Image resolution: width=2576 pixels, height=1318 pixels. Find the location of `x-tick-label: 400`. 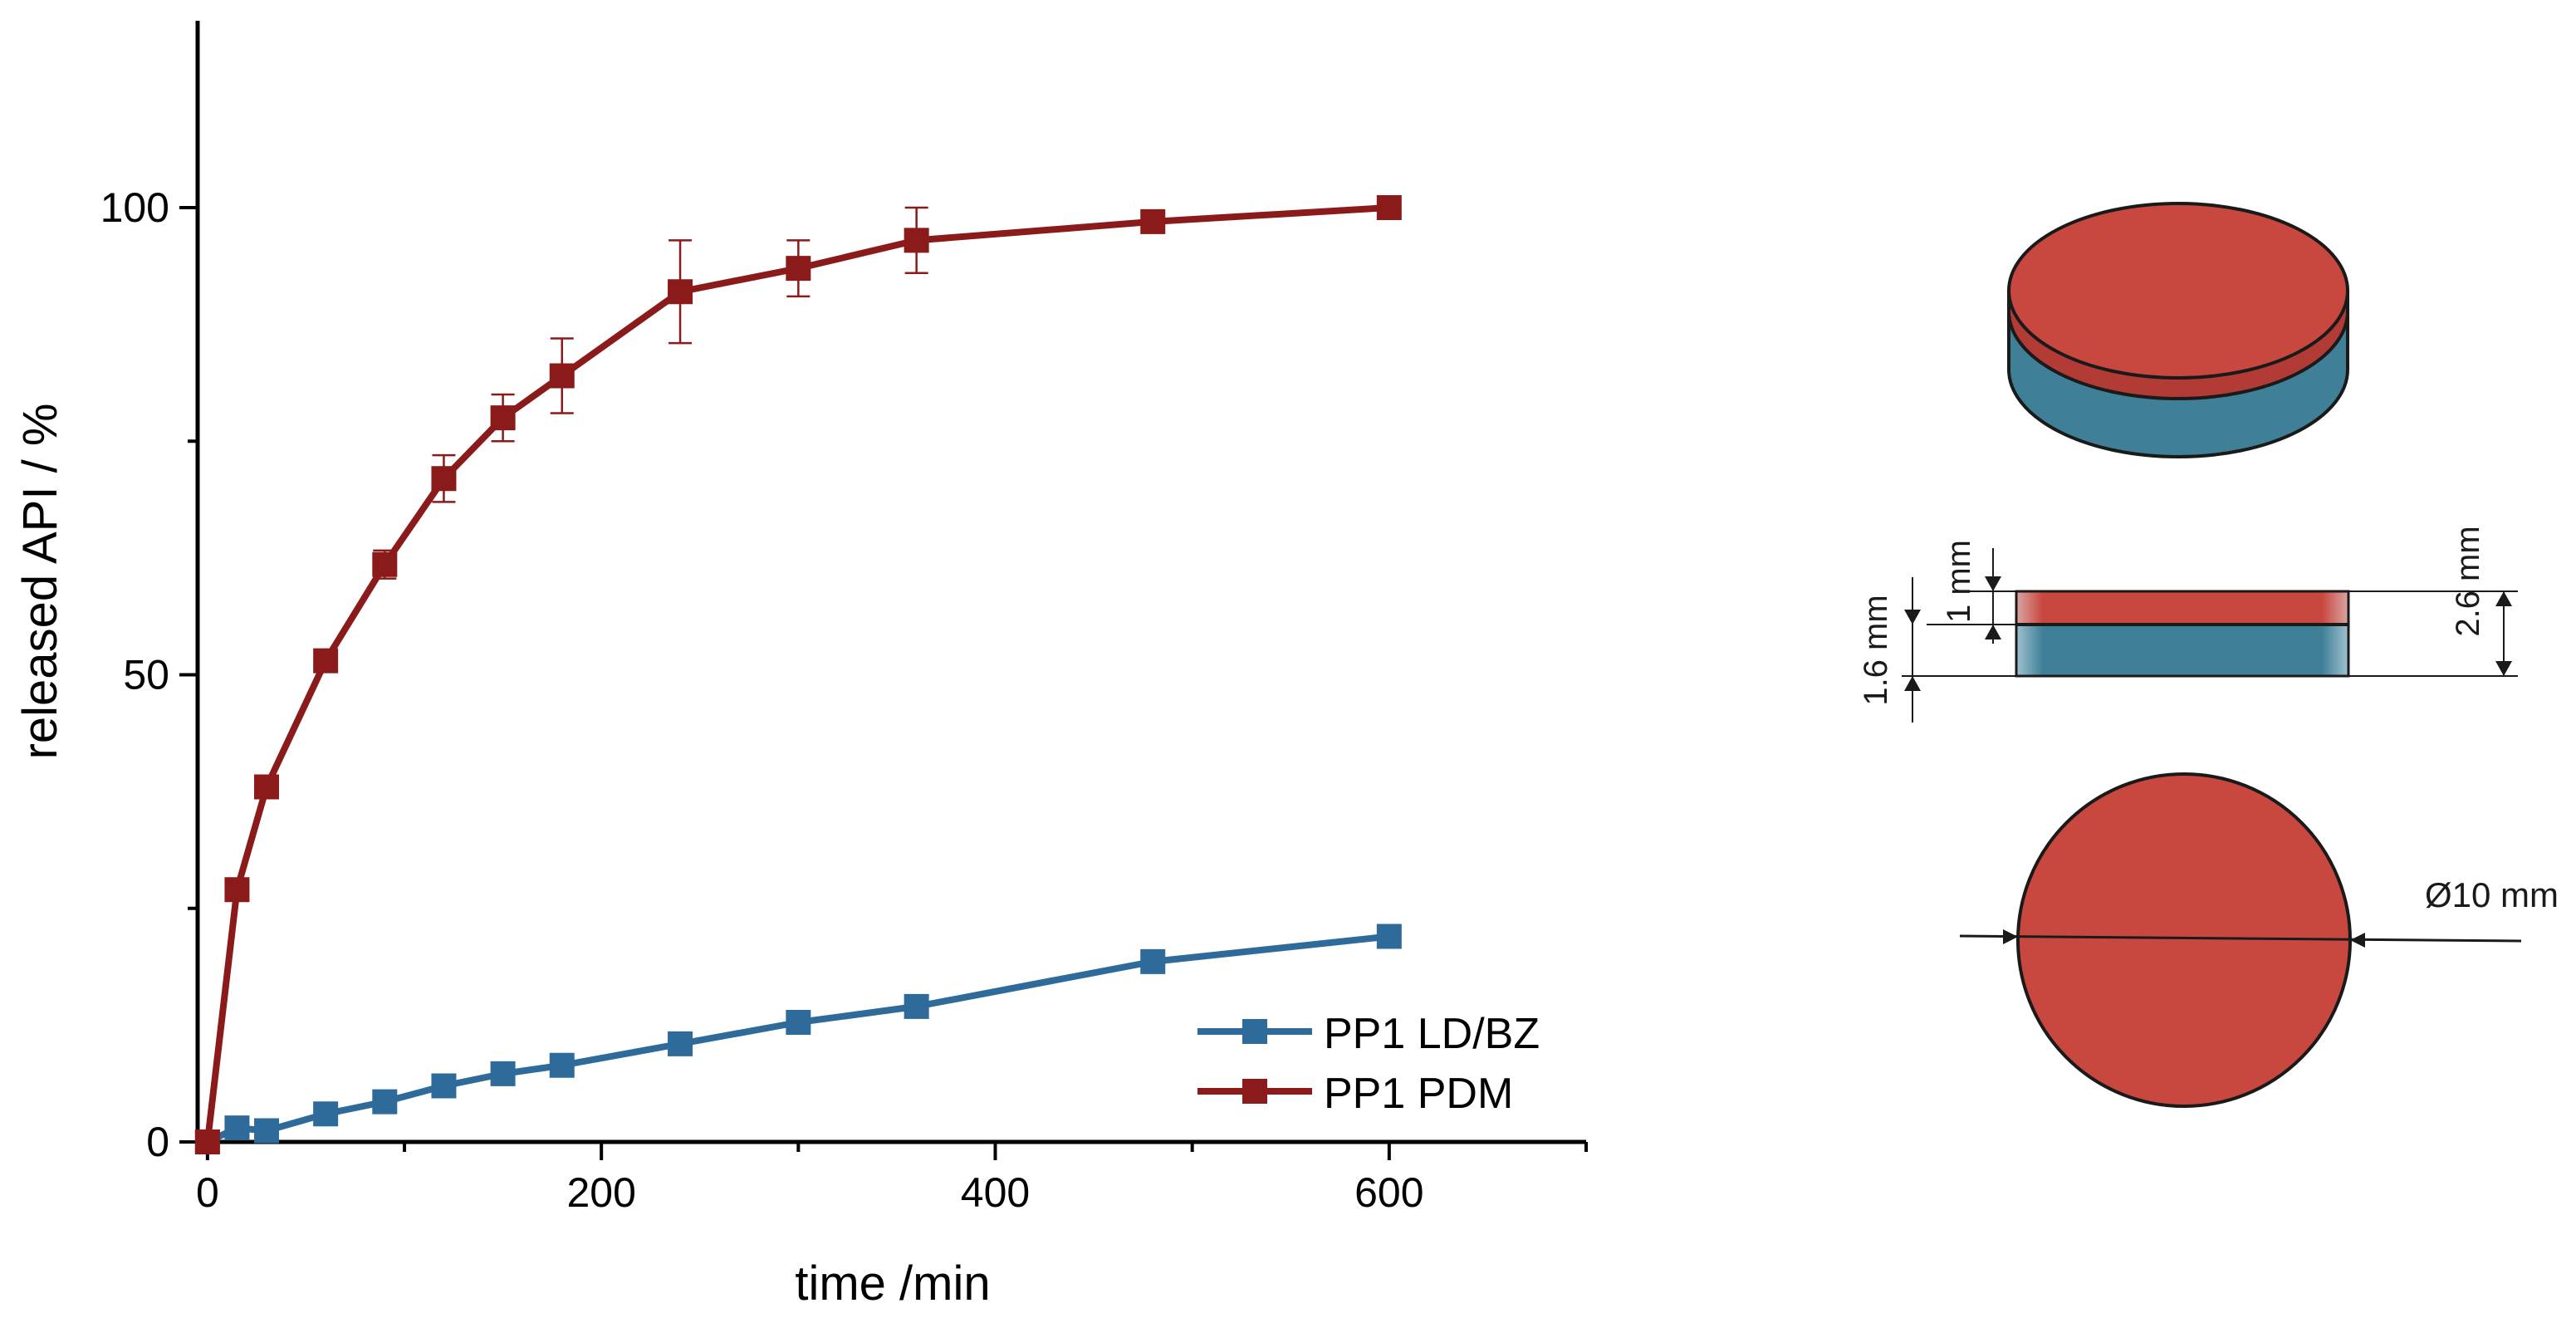

x-tick-label: 400 is located at coordinates (995, 1192).